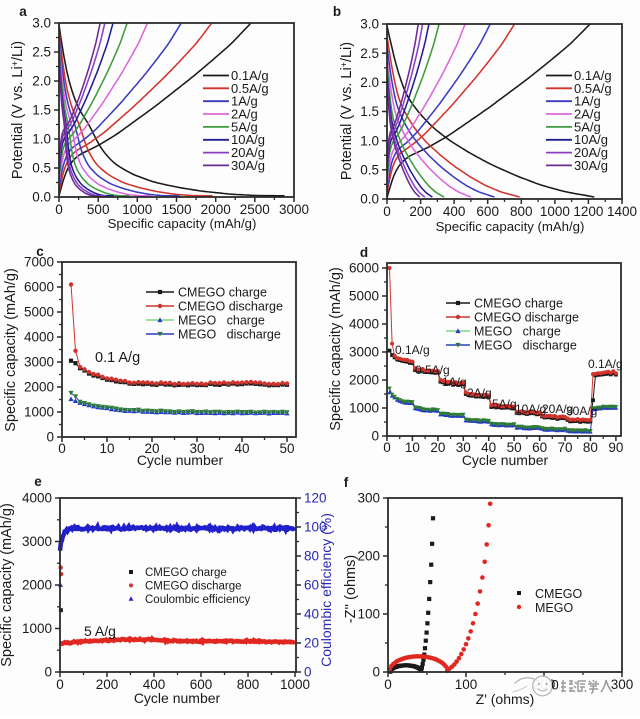 This screenshot has height=719, width=640. Describe the element at coordinates (564, 447) in the screenshot. I see `svg-text: 70` at that location.